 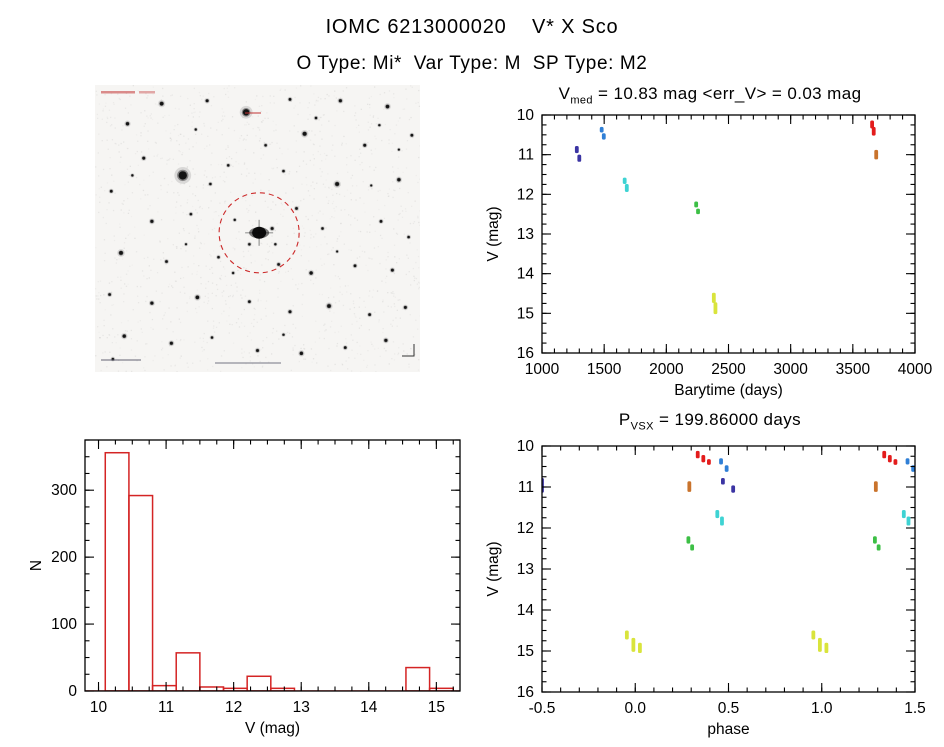 I want to click on svg-text: 1000, so click(x=542, y=369).